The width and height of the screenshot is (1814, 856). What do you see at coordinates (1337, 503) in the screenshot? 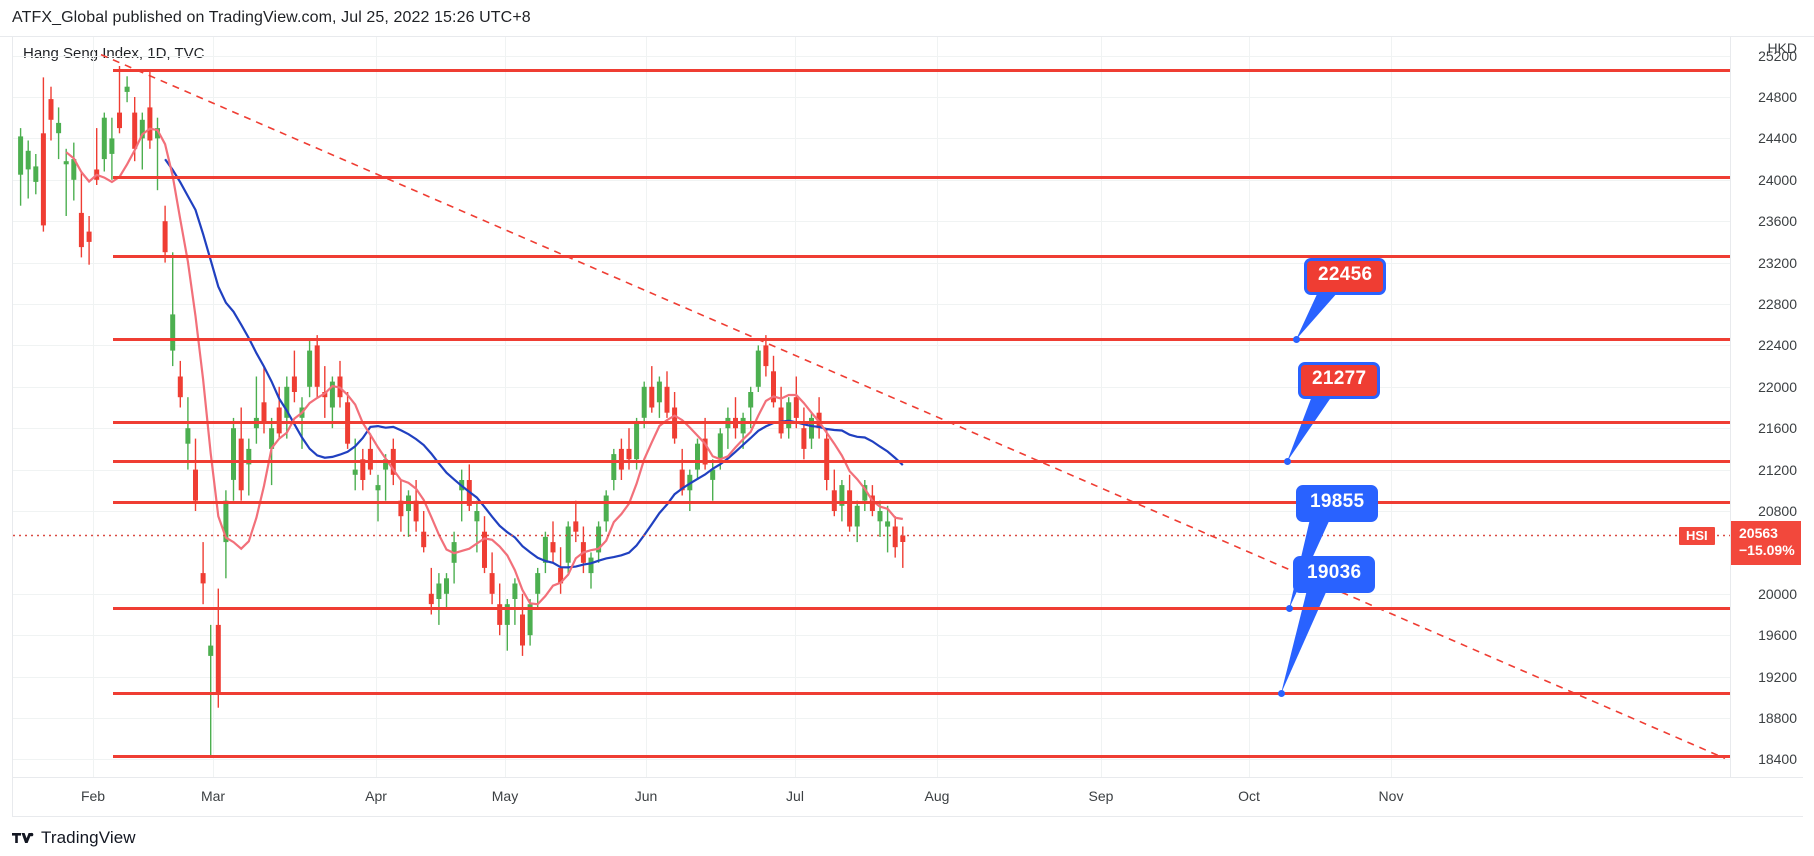
I see `price-callout-label: 19855` at bounding box center [1337, 503].